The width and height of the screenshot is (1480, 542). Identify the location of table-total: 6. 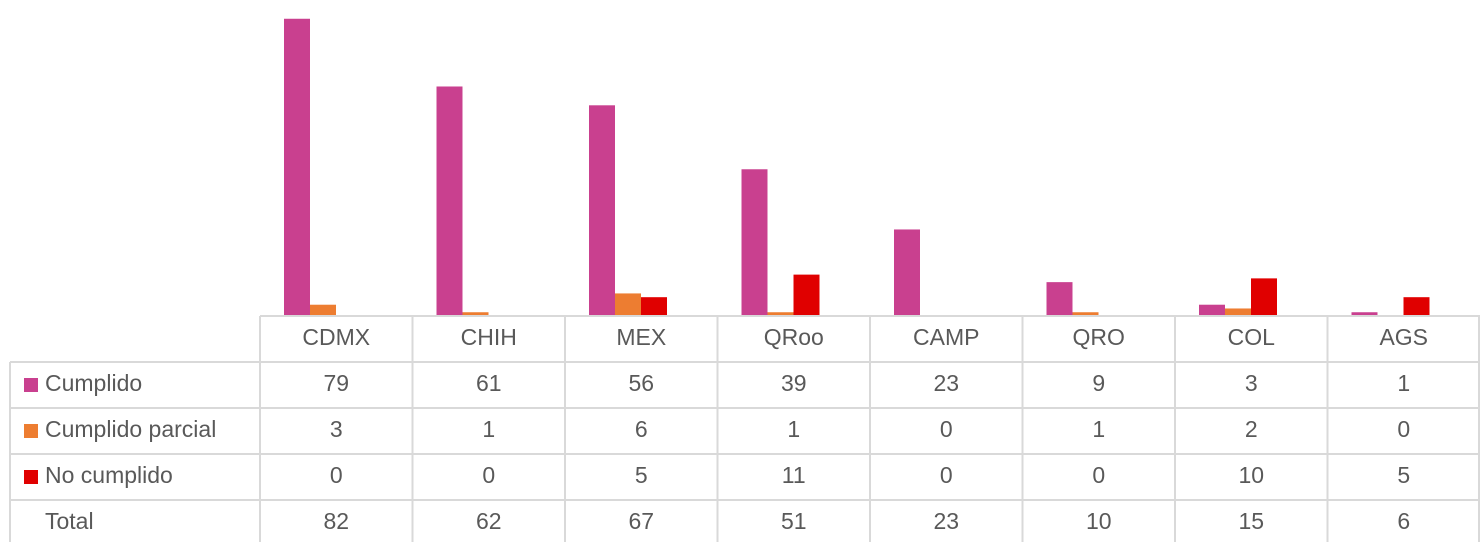
(1403, 521).